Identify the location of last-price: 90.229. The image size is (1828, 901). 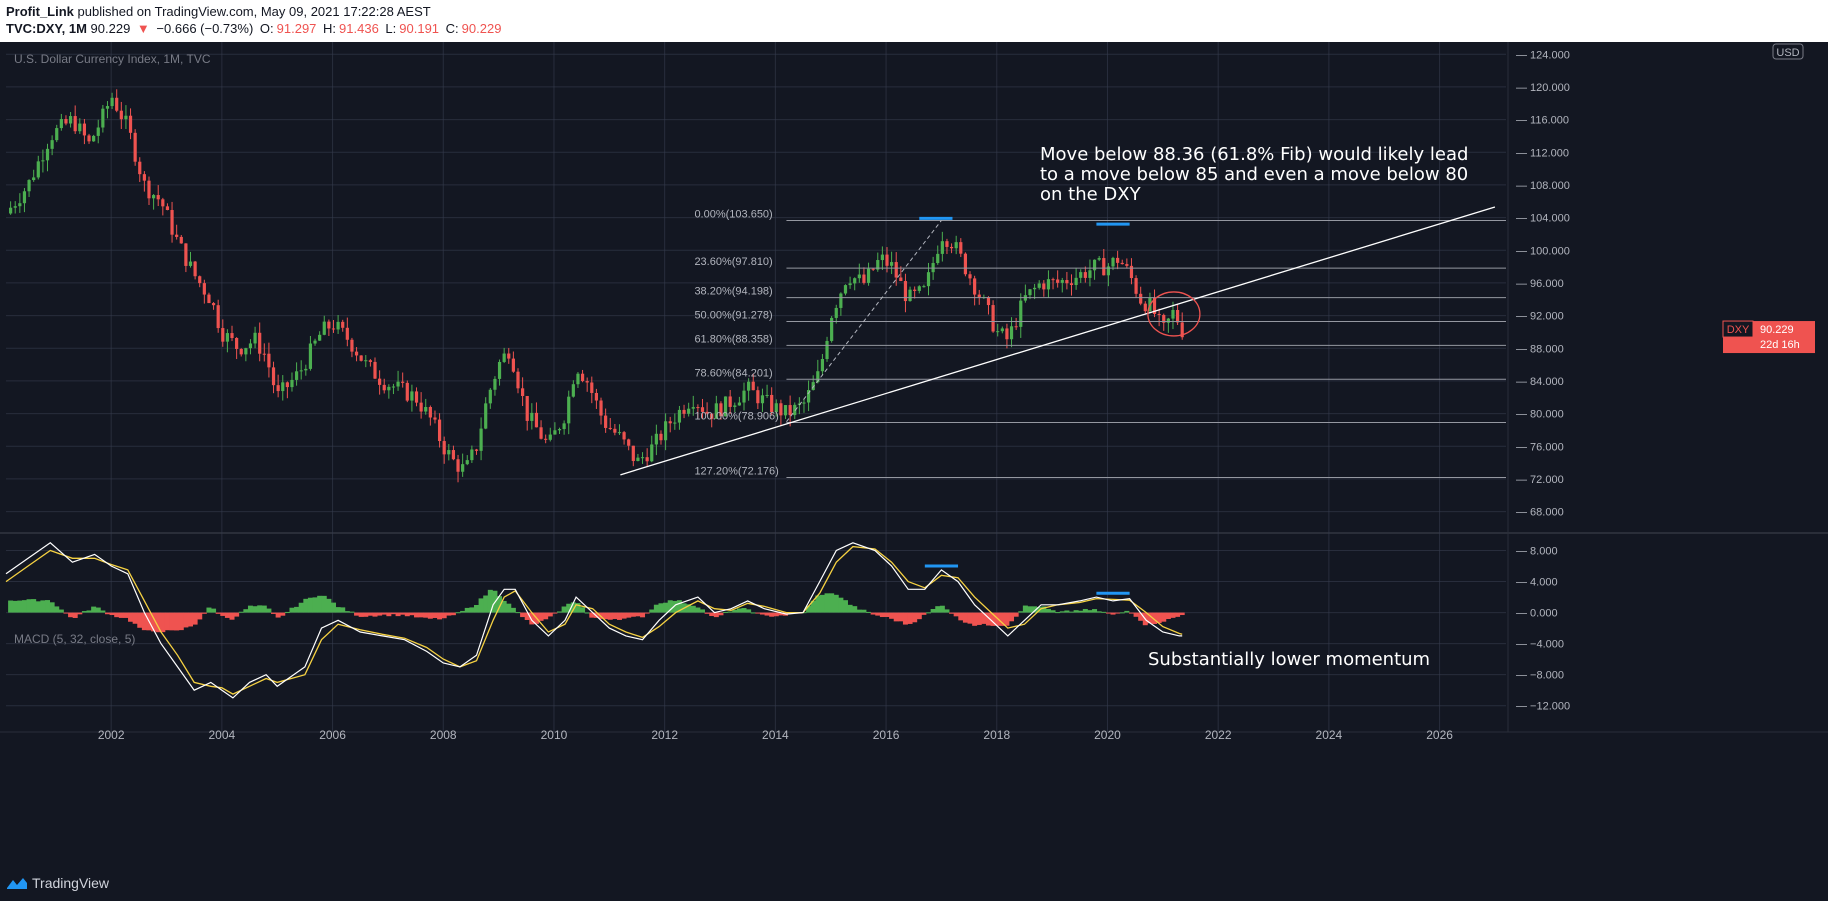
(110, 28).